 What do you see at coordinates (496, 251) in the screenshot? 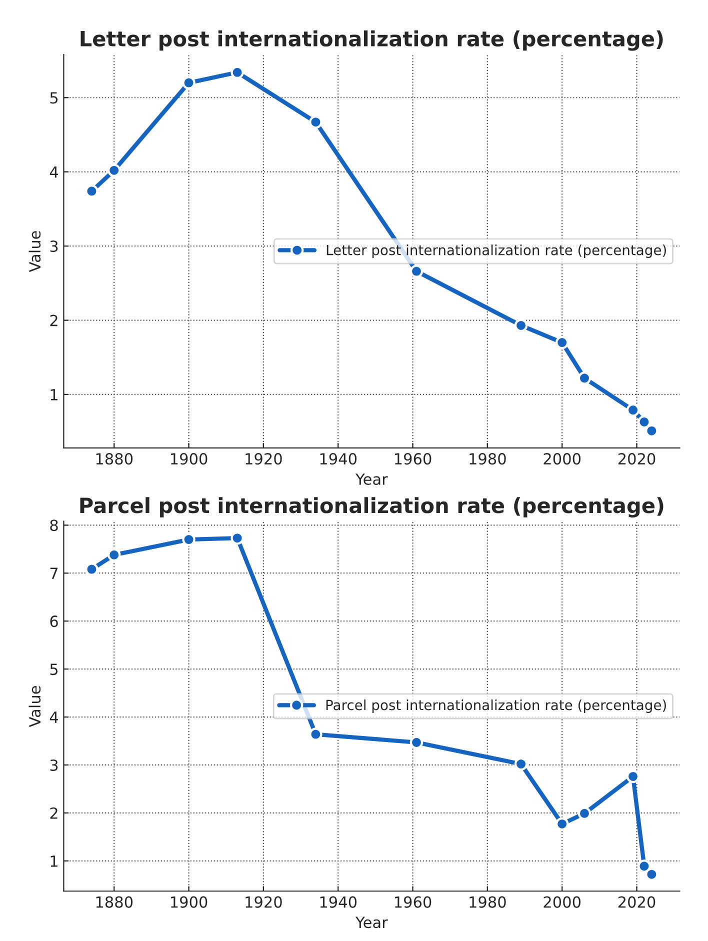
I see `legend-label: Letter post internationalization rate (percentage)` at bounding box center [496, 251].